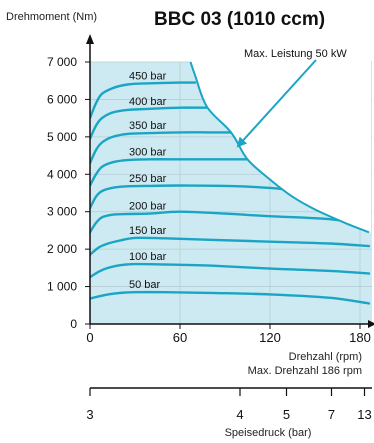 Image resolution: width=374 pixels, height=443 pixels. I want to click on y-ticks: 0 1 000 2 000 3 000 4 000 5 000 6 000 7 000, so click(68, 193).